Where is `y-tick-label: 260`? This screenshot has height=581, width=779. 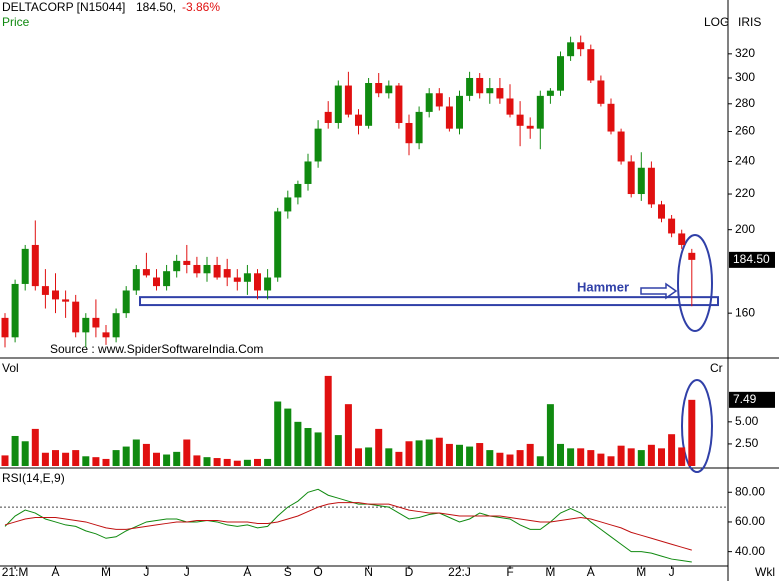
y-tick-label: 260 is located at coordinates (745, 131).